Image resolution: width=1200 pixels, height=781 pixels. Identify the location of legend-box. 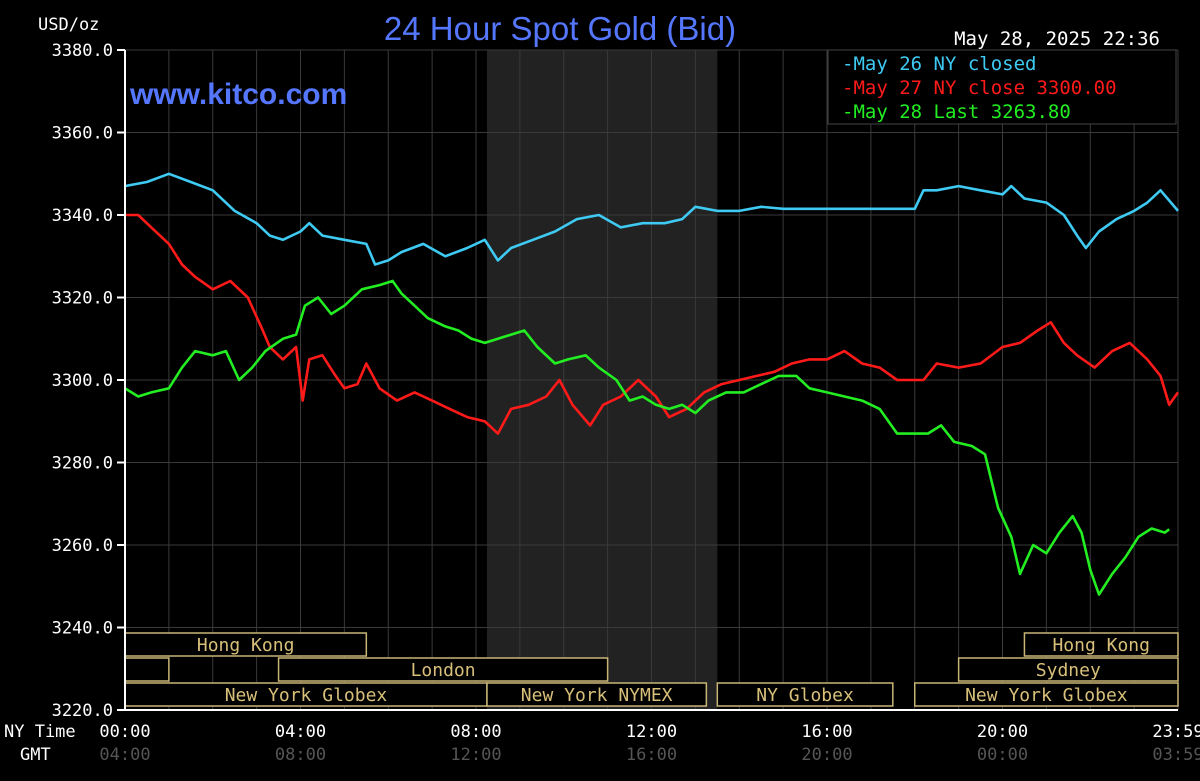
(1002, 87).